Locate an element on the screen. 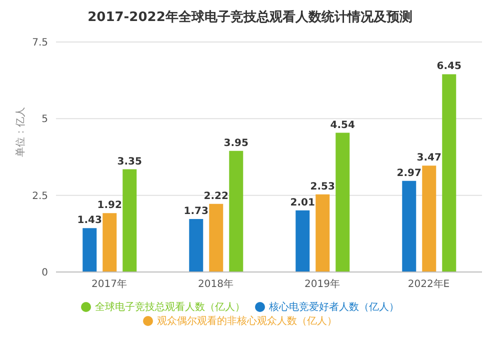 The image size is (500, 362). legend-label: 全球电子竞技总观看人数（亿人） is located at coordinates (170, 307).